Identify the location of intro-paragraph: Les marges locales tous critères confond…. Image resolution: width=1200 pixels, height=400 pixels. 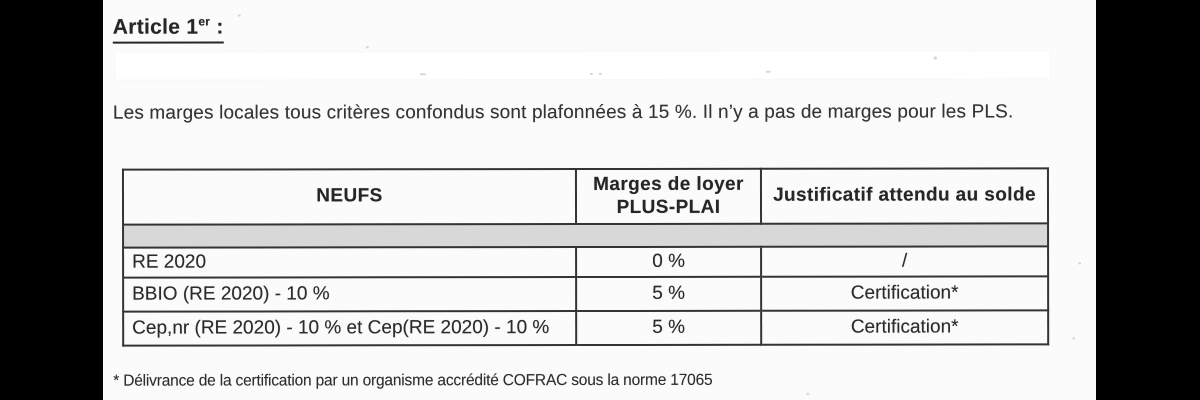
(563, 112).